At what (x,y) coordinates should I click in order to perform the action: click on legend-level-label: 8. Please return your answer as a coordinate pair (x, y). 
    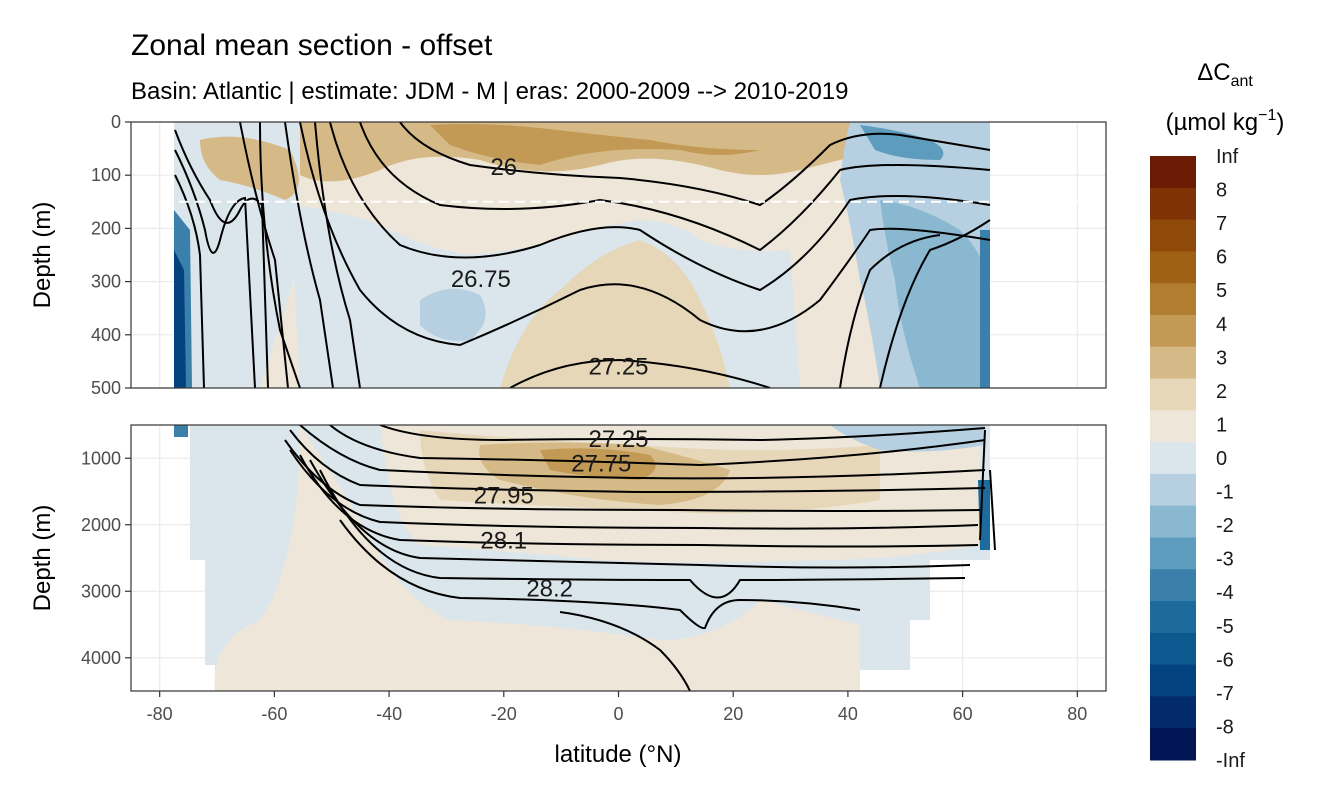
    Looking at the image, I should click on (1221, 191).